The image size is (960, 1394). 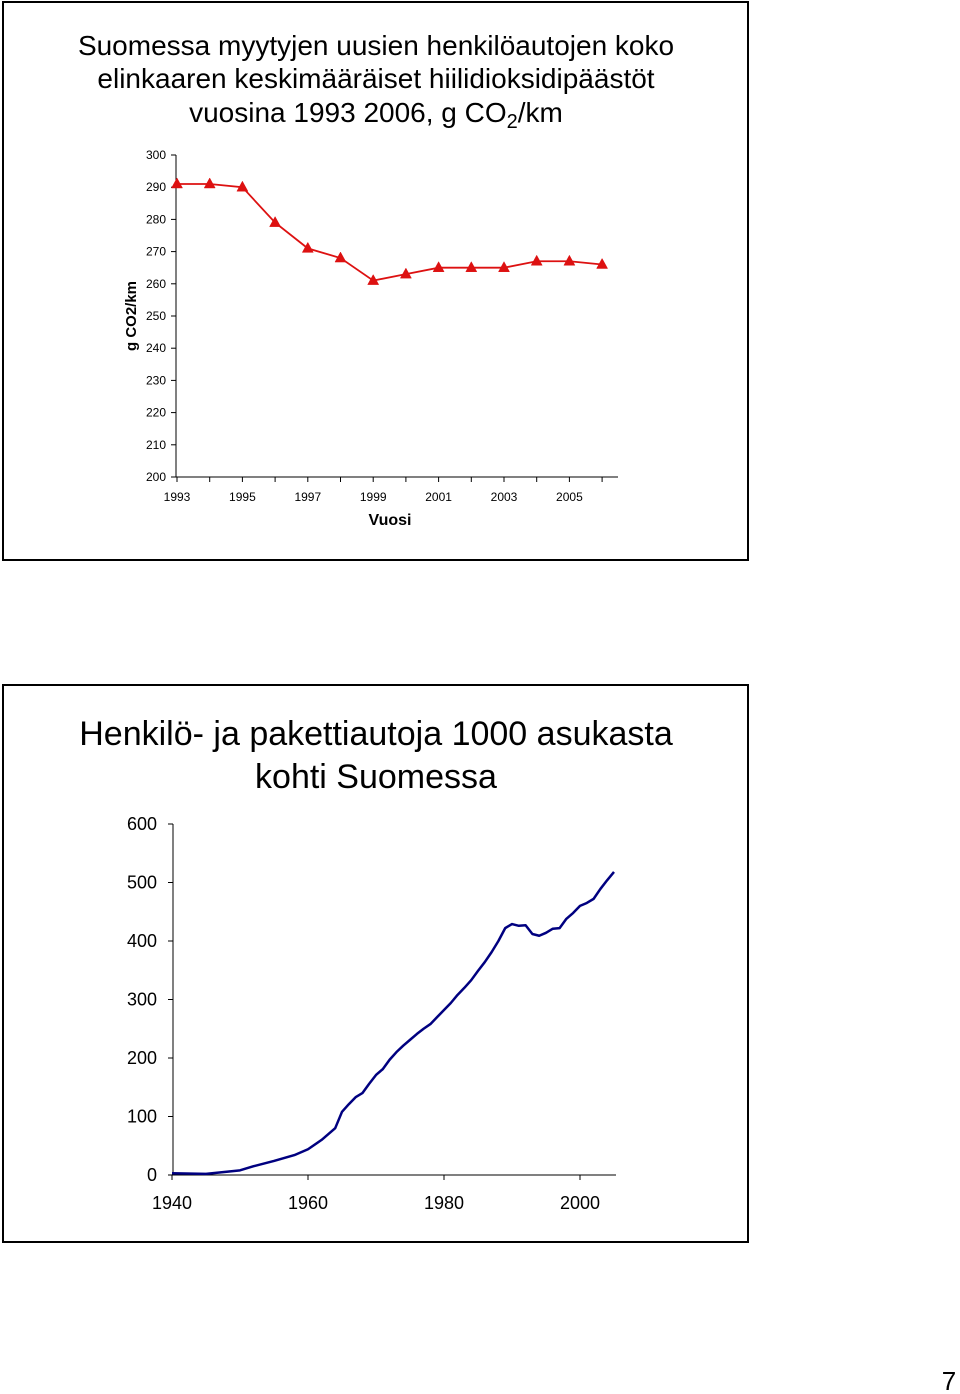 I want to click on chart1-y-tick-label: 250, so click(x=156, y=316).